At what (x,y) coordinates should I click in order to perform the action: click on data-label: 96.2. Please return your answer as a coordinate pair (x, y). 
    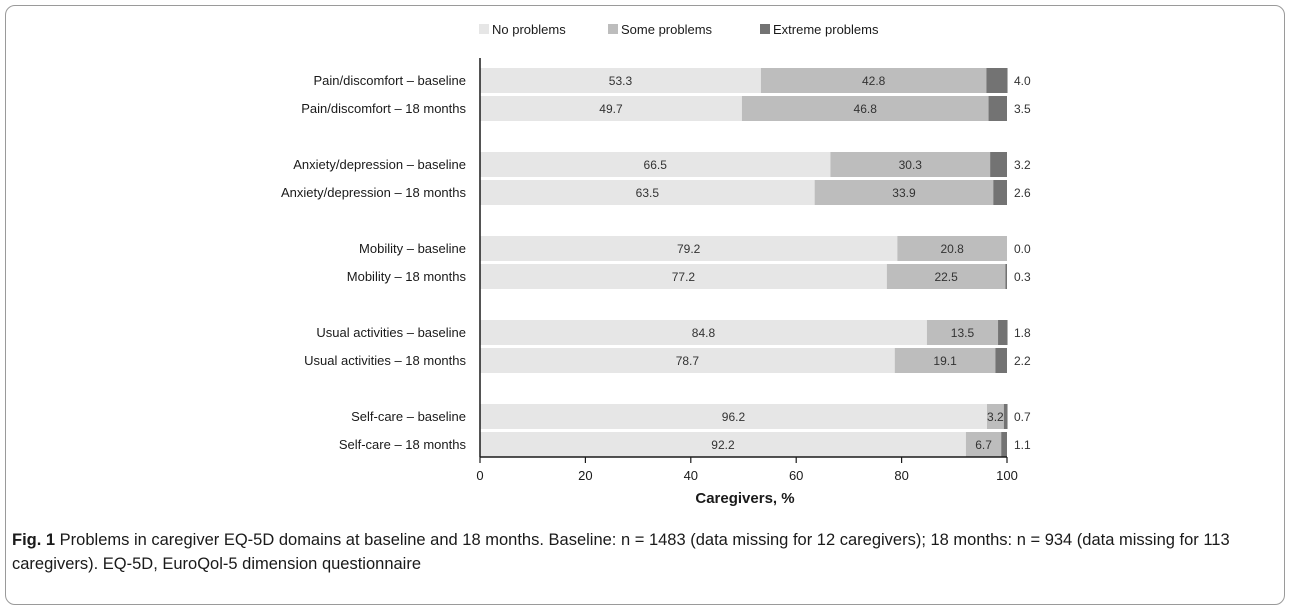
    Looking at the image, I should click on (734, 417).